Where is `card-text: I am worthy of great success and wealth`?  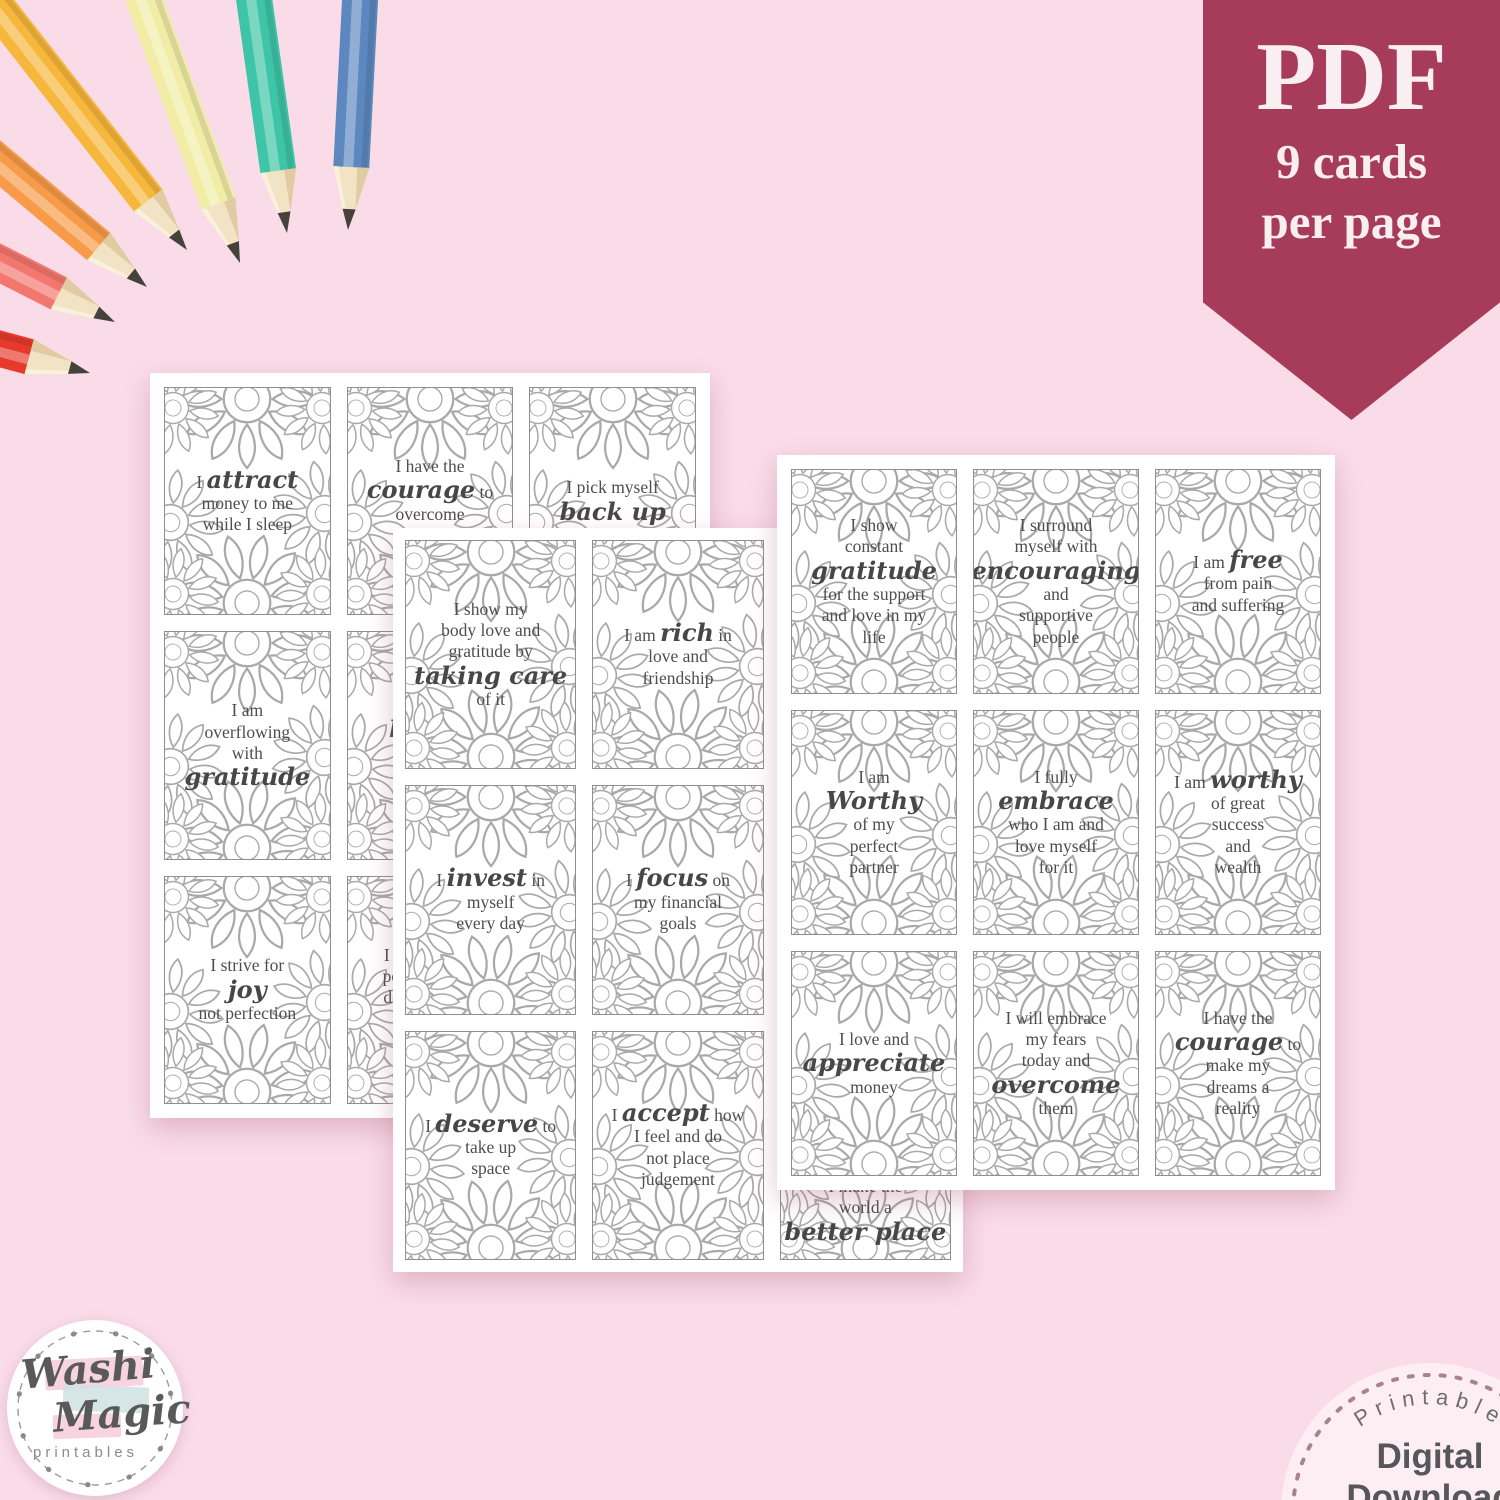 card-text: I am worthy of great success and wealth is located at coordinates (1238, 821).